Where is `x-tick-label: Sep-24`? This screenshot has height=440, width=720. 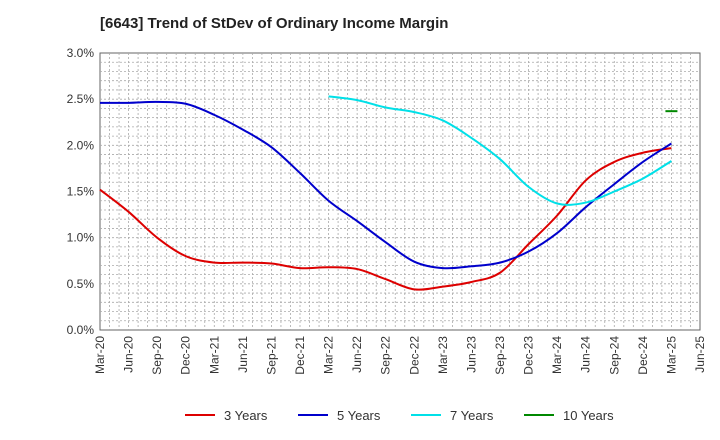
x-tick-label: Sep-24 is located at coordinates (614, 355).